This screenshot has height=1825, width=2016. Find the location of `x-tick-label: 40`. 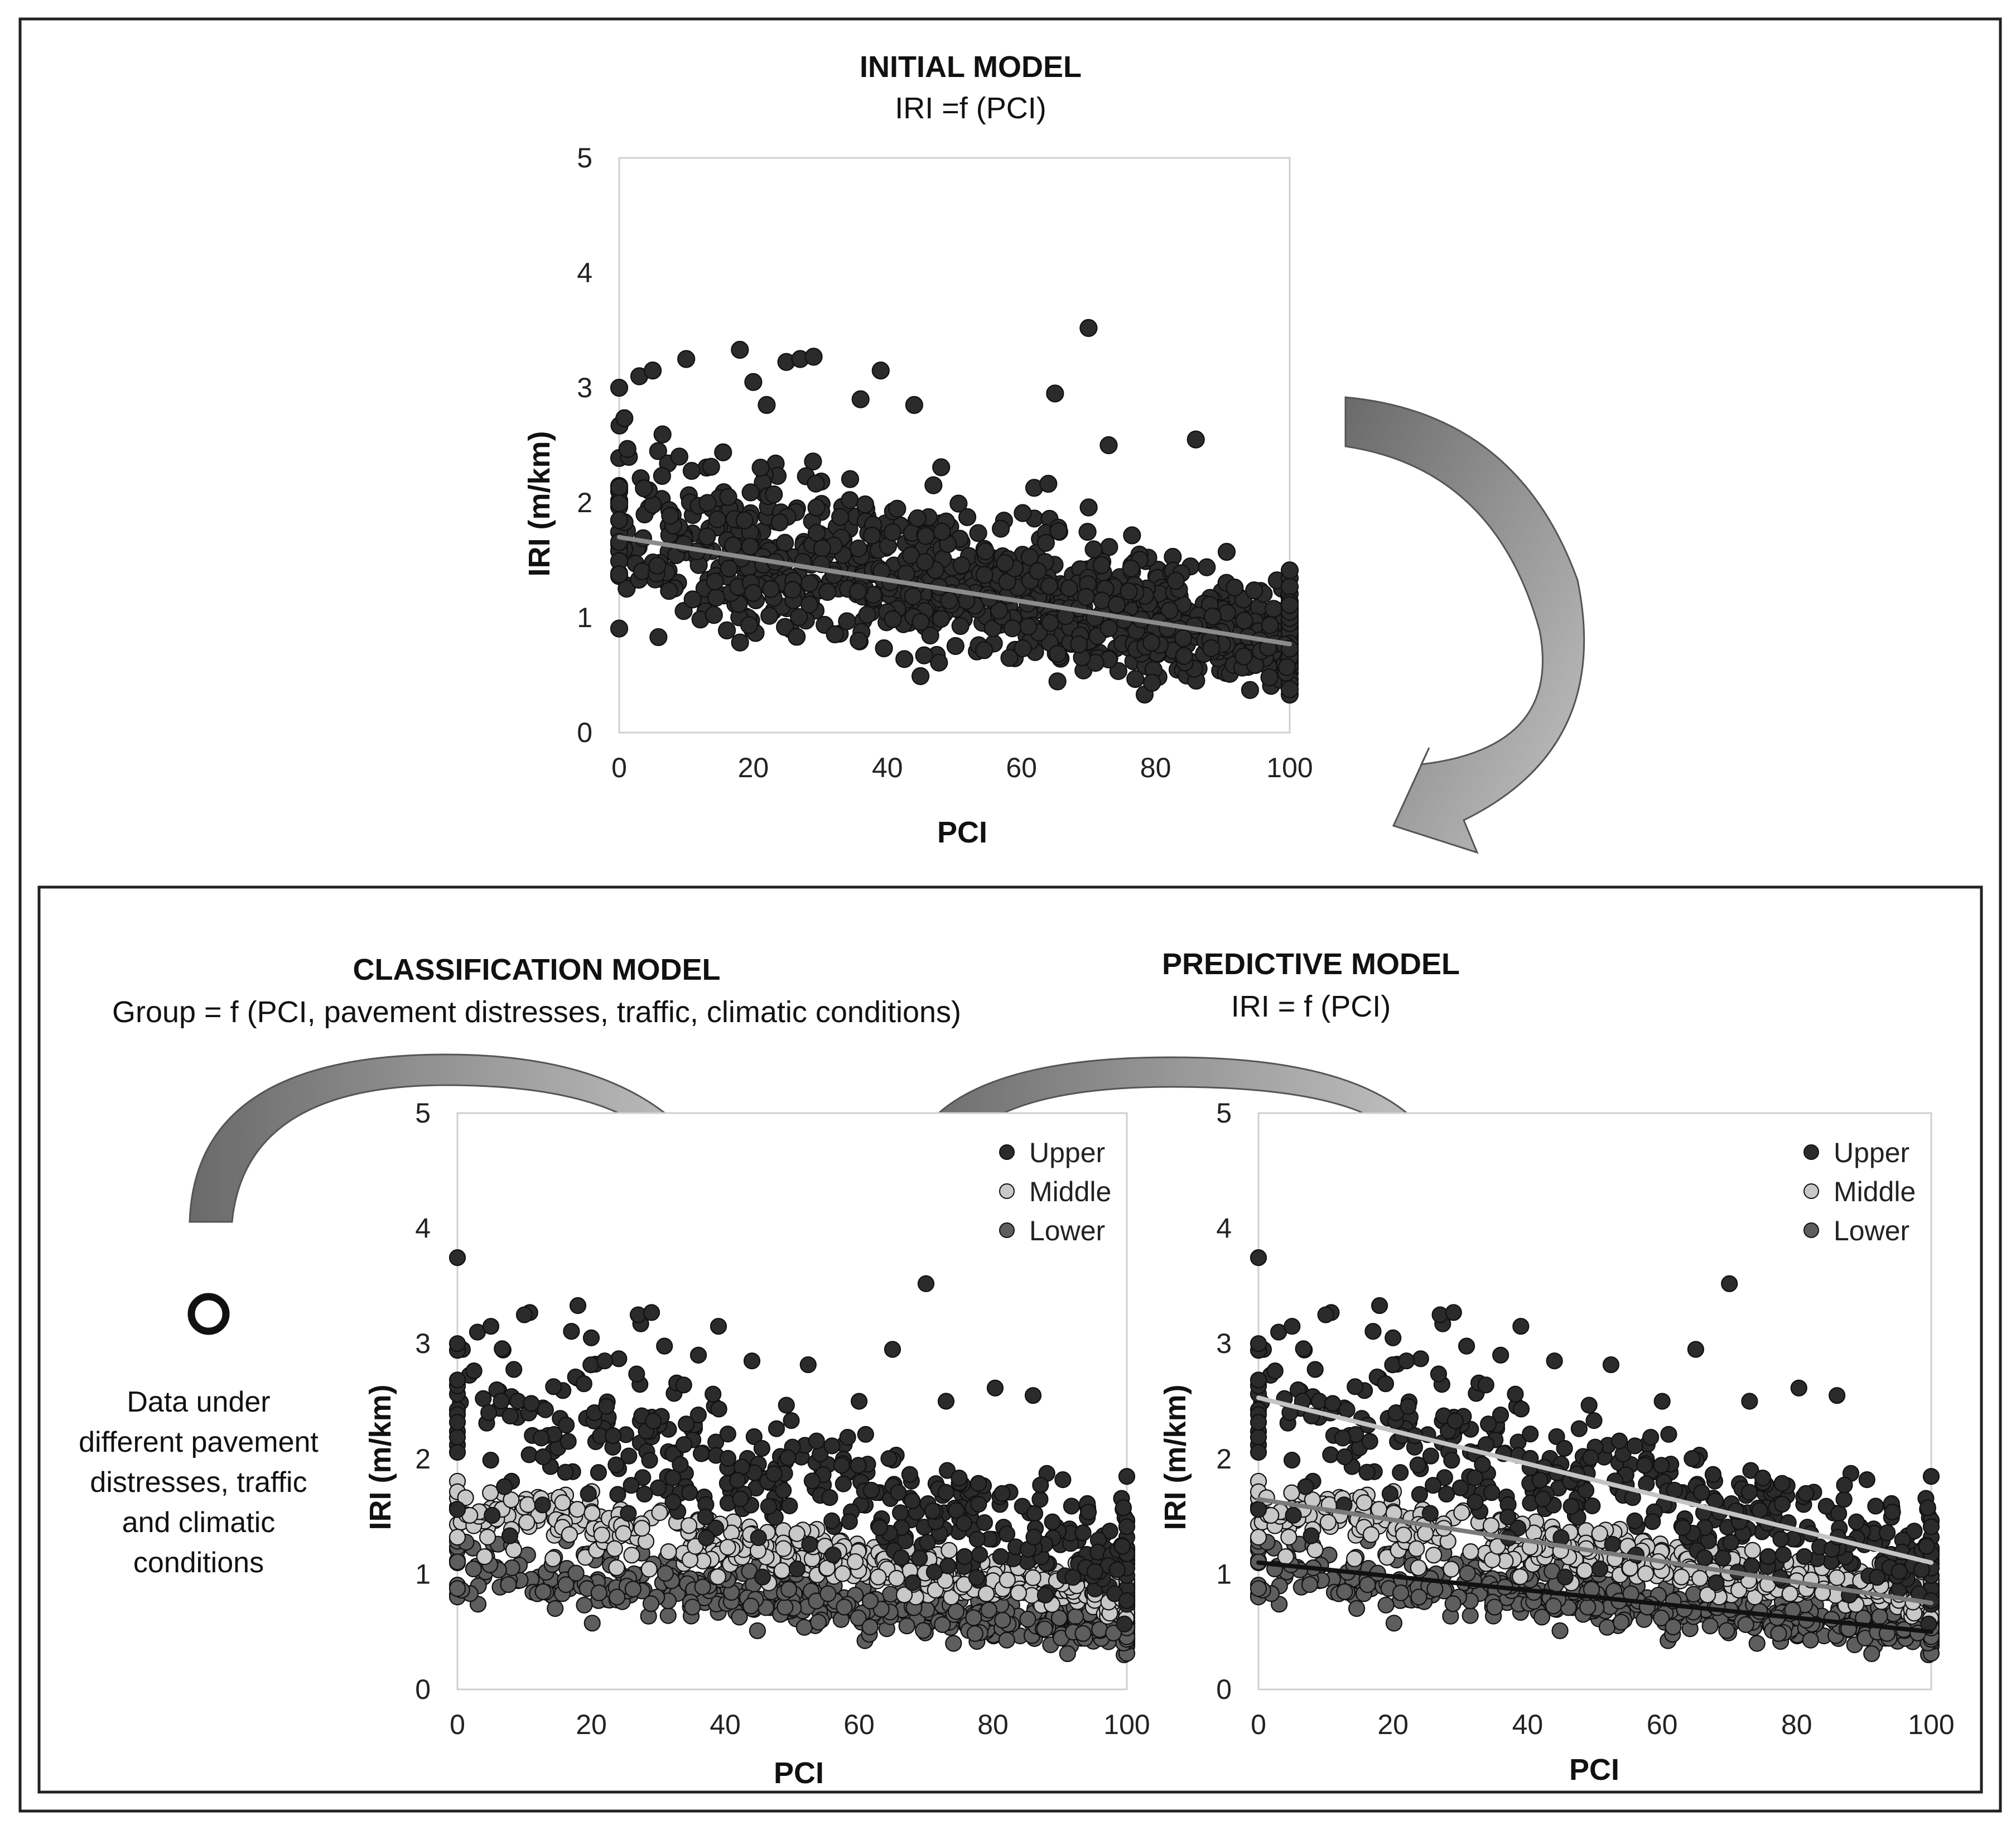

x-tick-label: 40 is located at coordinates (725, 1724).